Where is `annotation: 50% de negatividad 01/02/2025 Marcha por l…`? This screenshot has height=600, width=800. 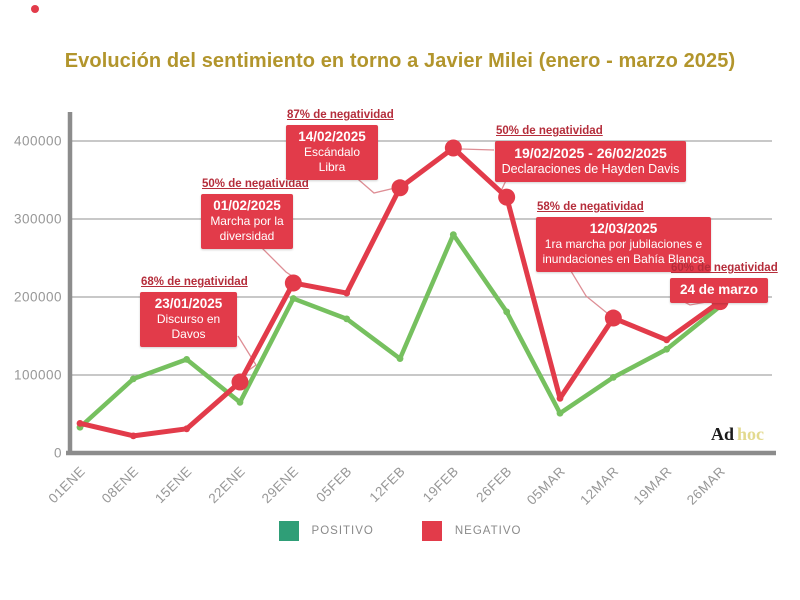 annotation: 50% de negatividad 01/02/2025 Marcha por l… is located at coordinates (255, 214).